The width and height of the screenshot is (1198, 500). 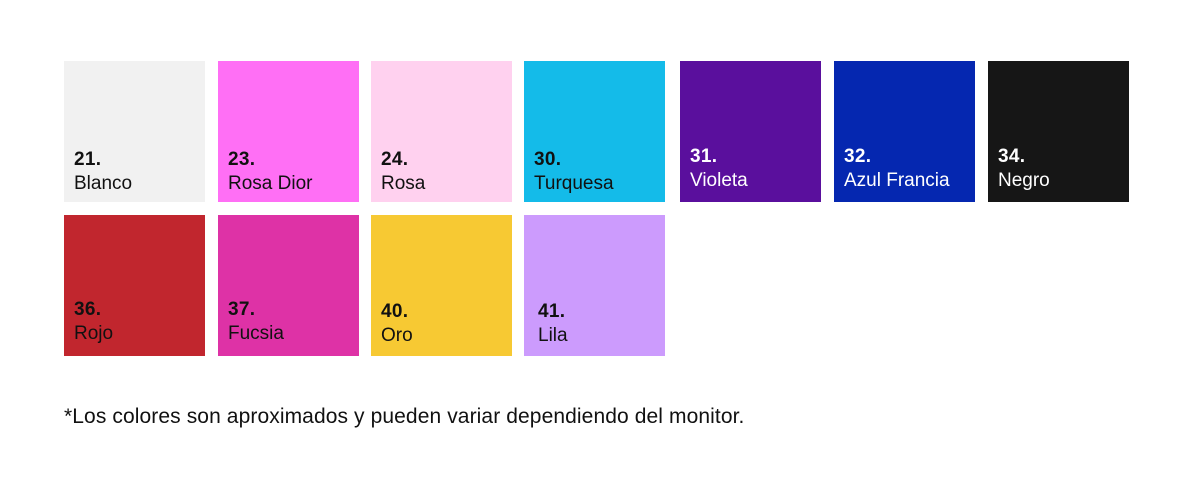 I want to click on color-swatch-azul-francia: 32. Azul Francia, so click(x=904, y=131).